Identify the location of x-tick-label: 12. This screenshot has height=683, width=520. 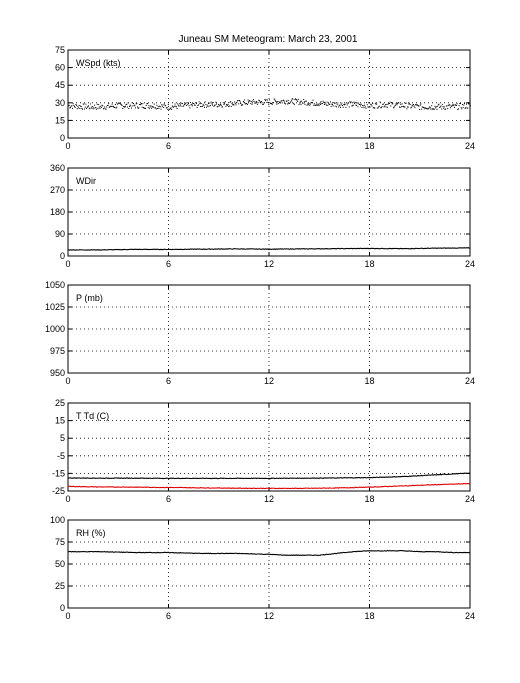
(269, 616).